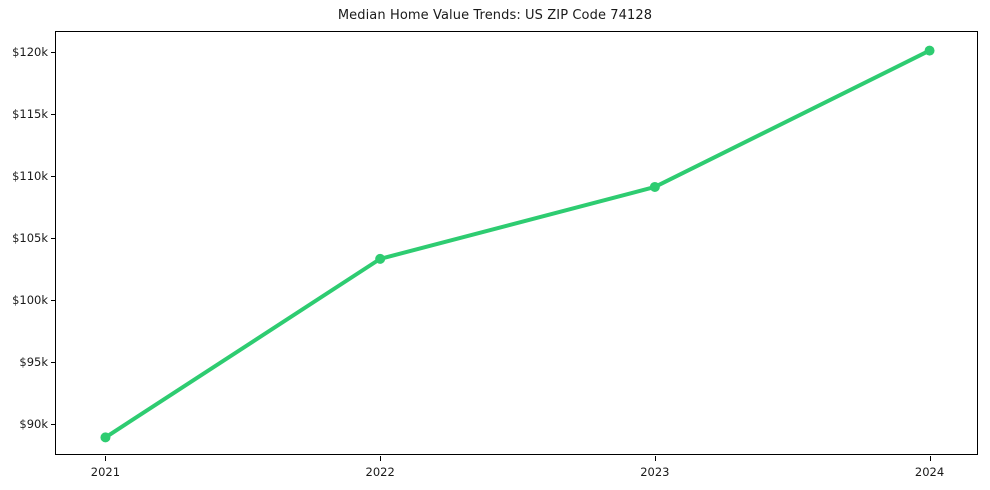 This screenshot has height=490, width=990. I want to click on y-tick-label: $100k, so click(30, 299).